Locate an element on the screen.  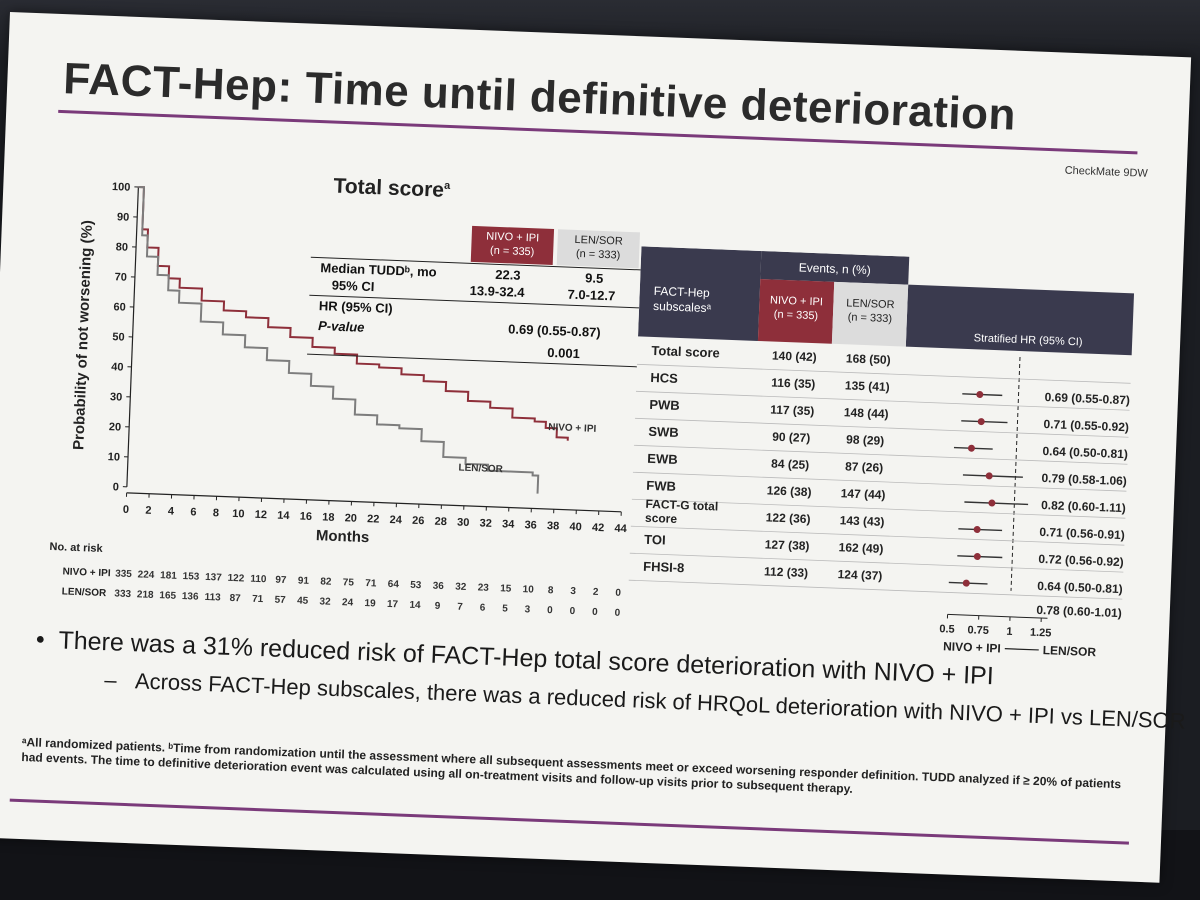
risk-count: 71 is located at coordinates (258, 599).